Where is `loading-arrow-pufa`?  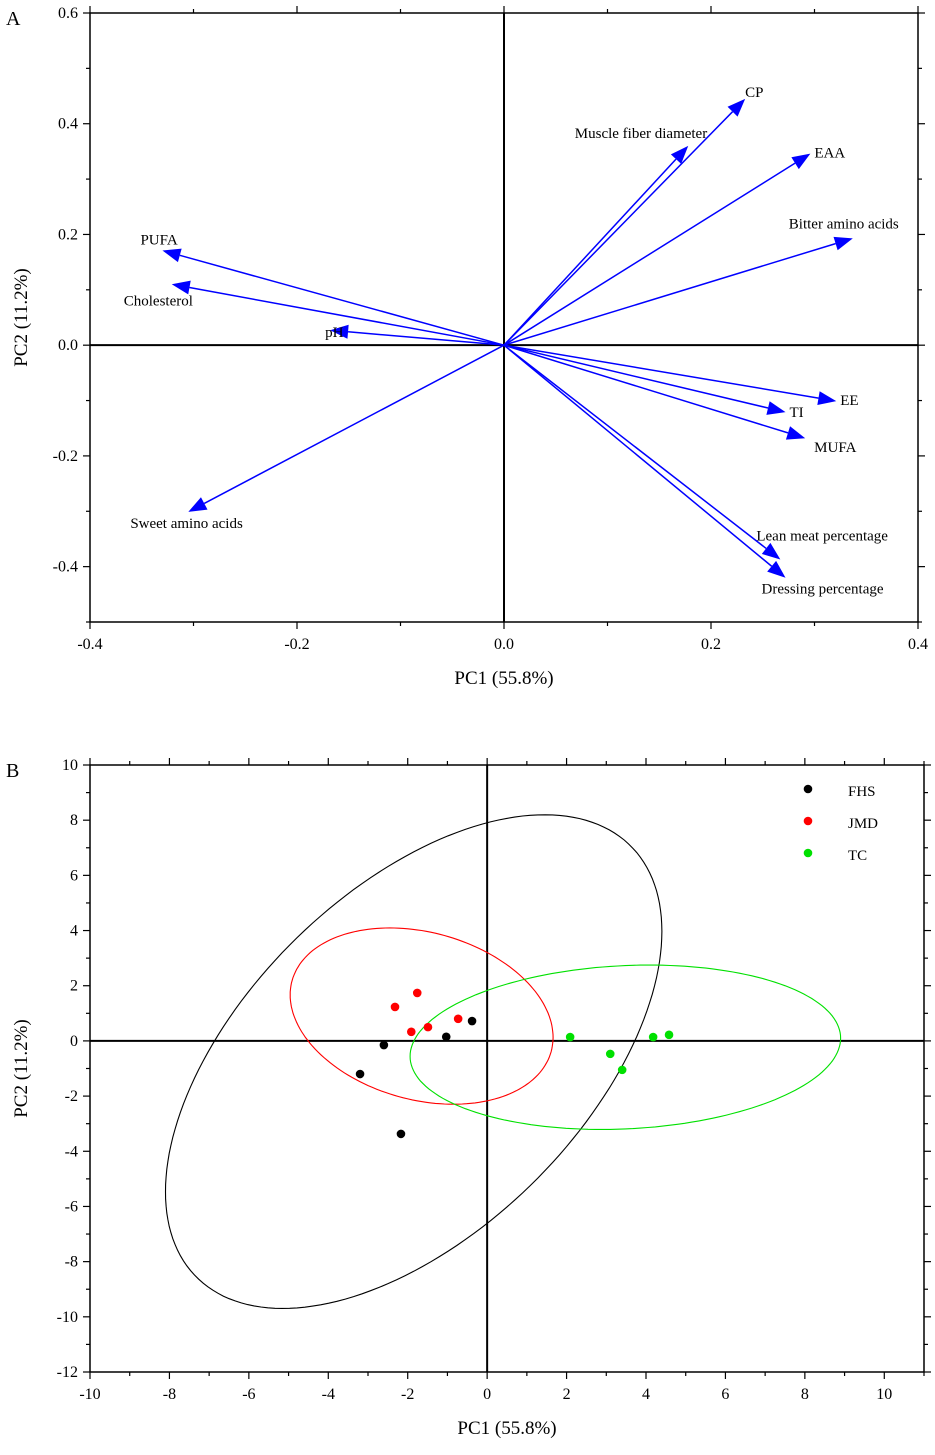 loading-arrow-pufa is located at coordinates (342, 300).